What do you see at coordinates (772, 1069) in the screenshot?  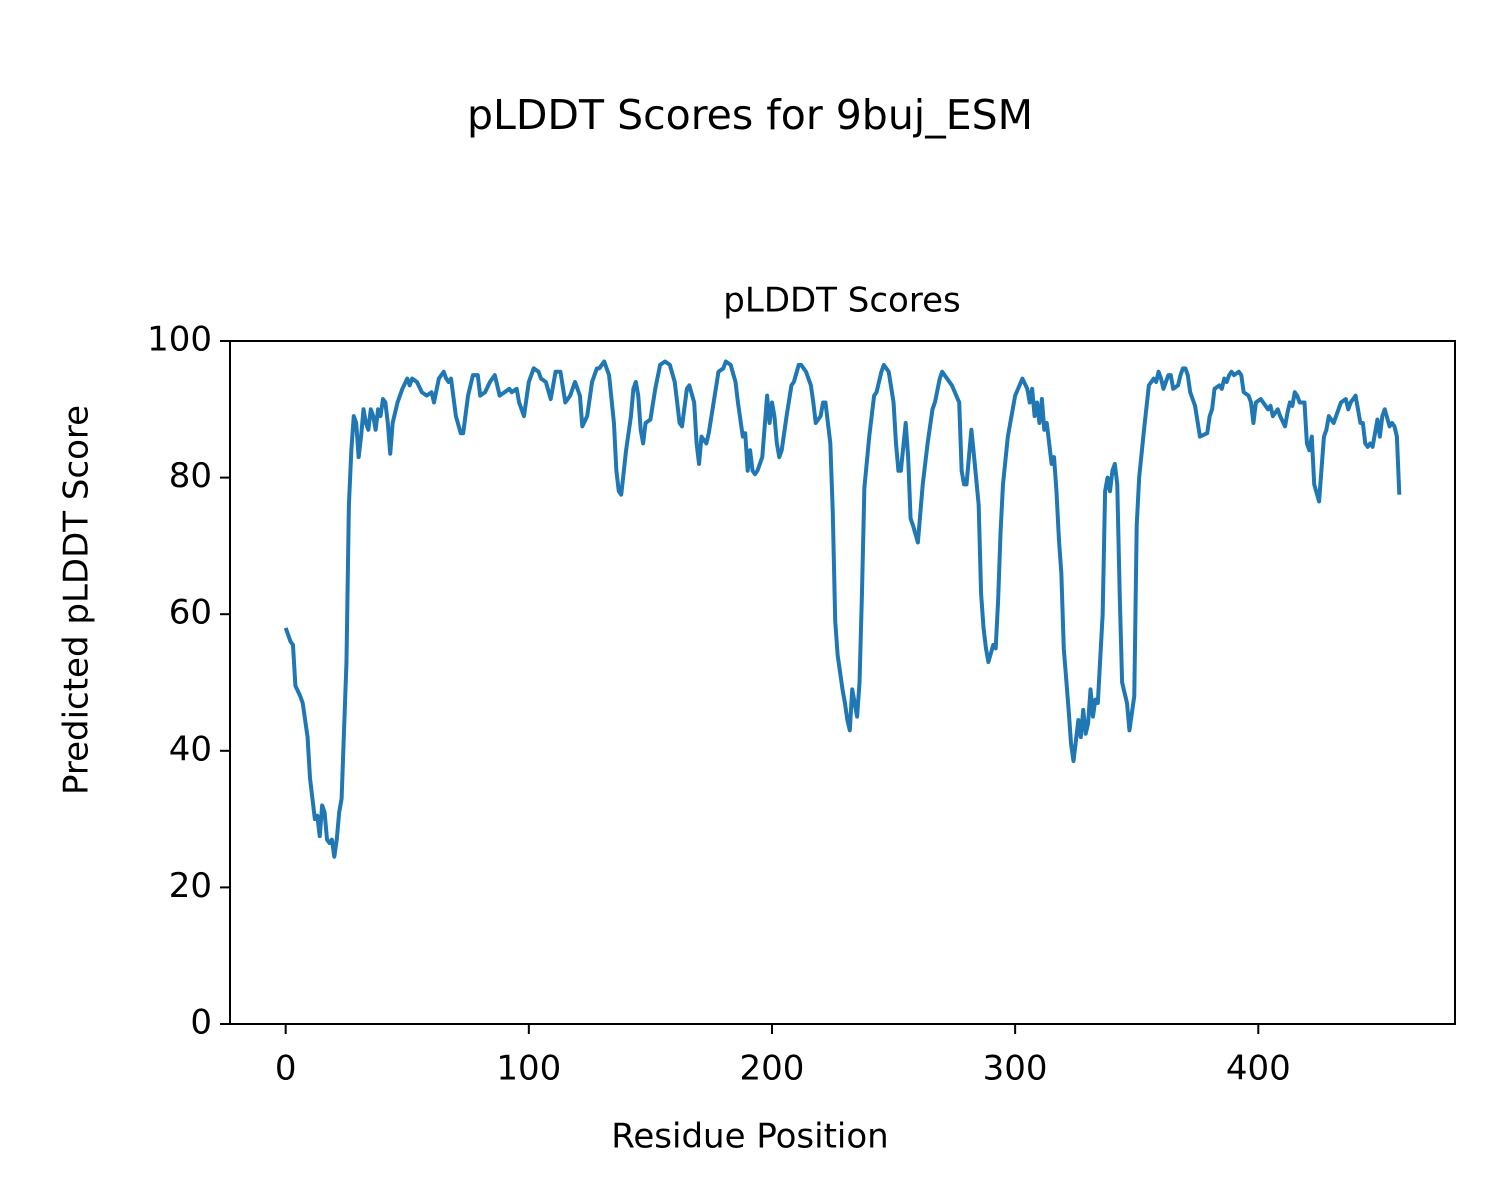 I see `x-tick-label: 200` at bounding box center [772, 1069].